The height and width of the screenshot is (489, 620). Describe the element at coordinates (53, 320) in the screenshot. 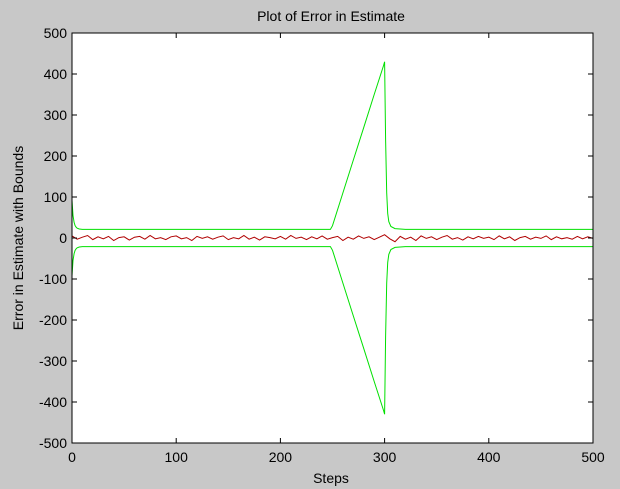

I see `y-tick-label: -200` at that location.